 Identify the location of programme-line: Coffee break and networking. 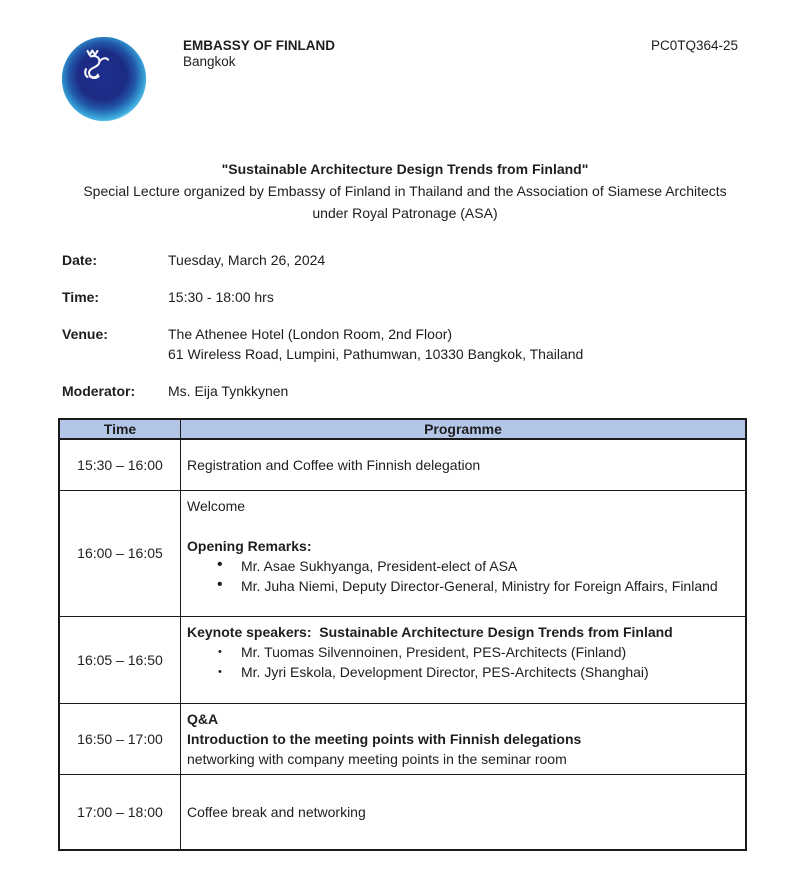
(276, 811).